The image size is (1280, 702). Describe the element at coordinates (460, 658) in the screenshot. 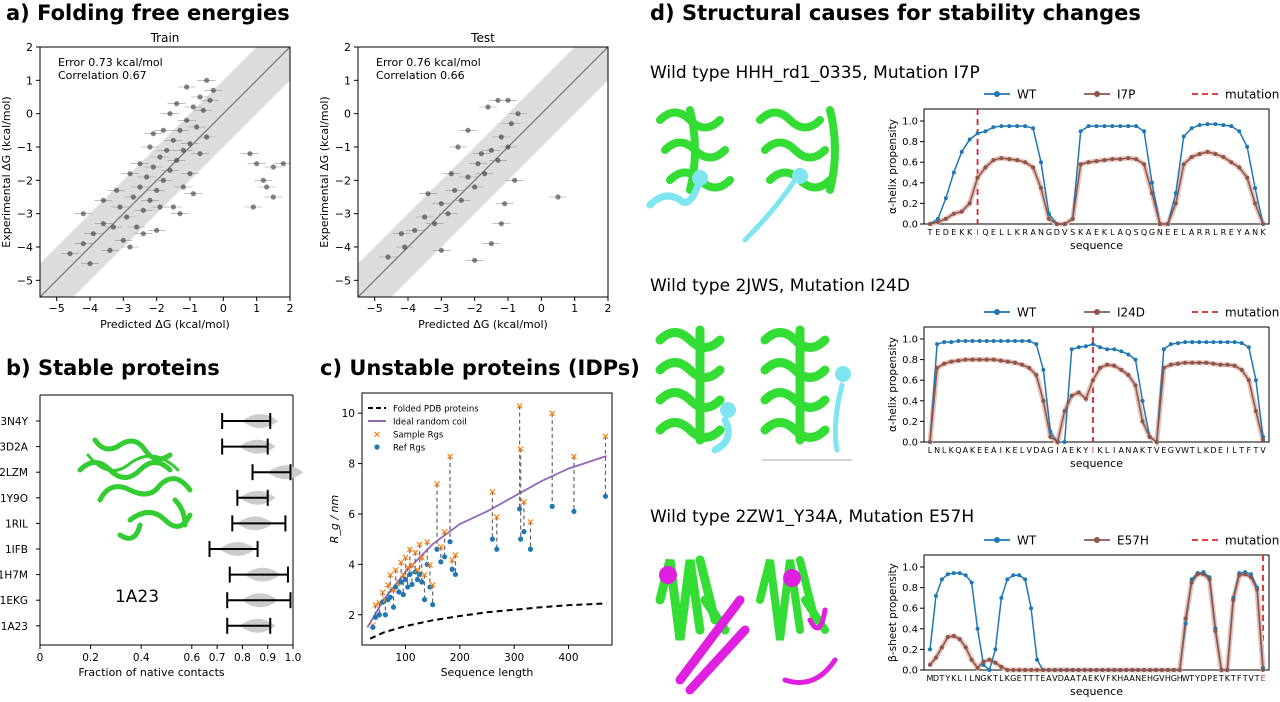

I see `x-tick-label: 200` at that location.